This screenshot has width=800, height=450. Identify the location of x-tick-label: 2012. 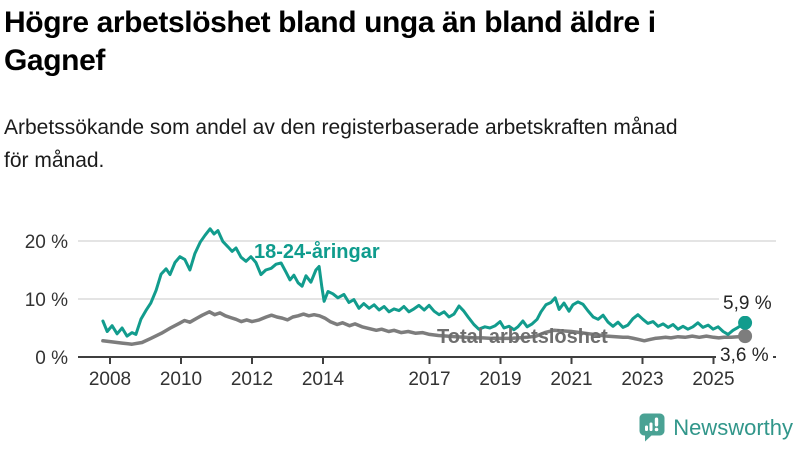
(252, 379).